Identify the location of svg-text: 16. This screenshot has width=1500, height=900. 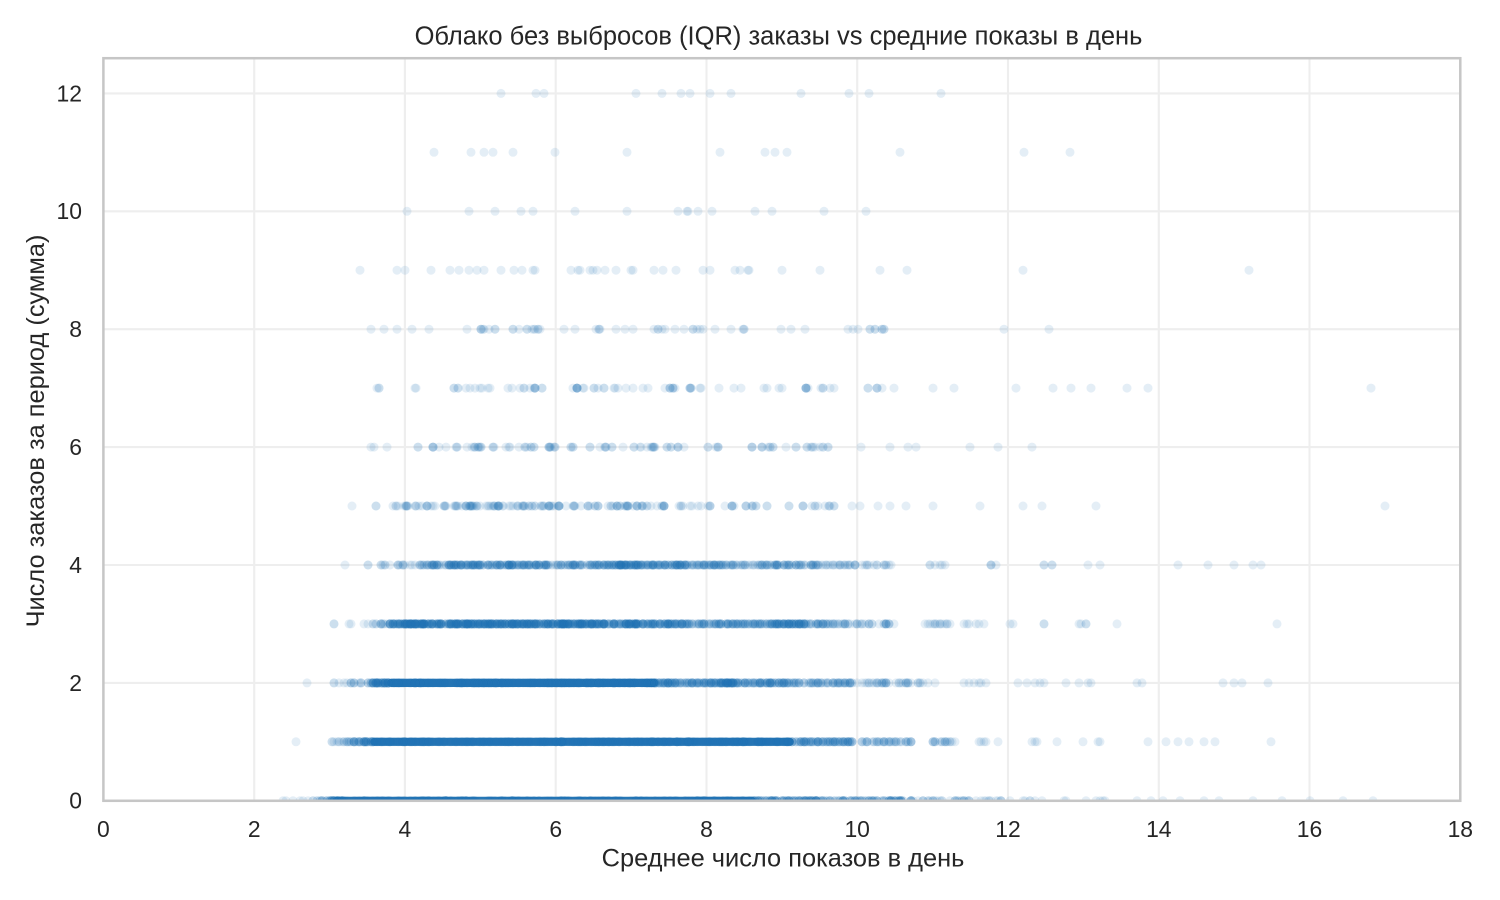
(1309, 829).